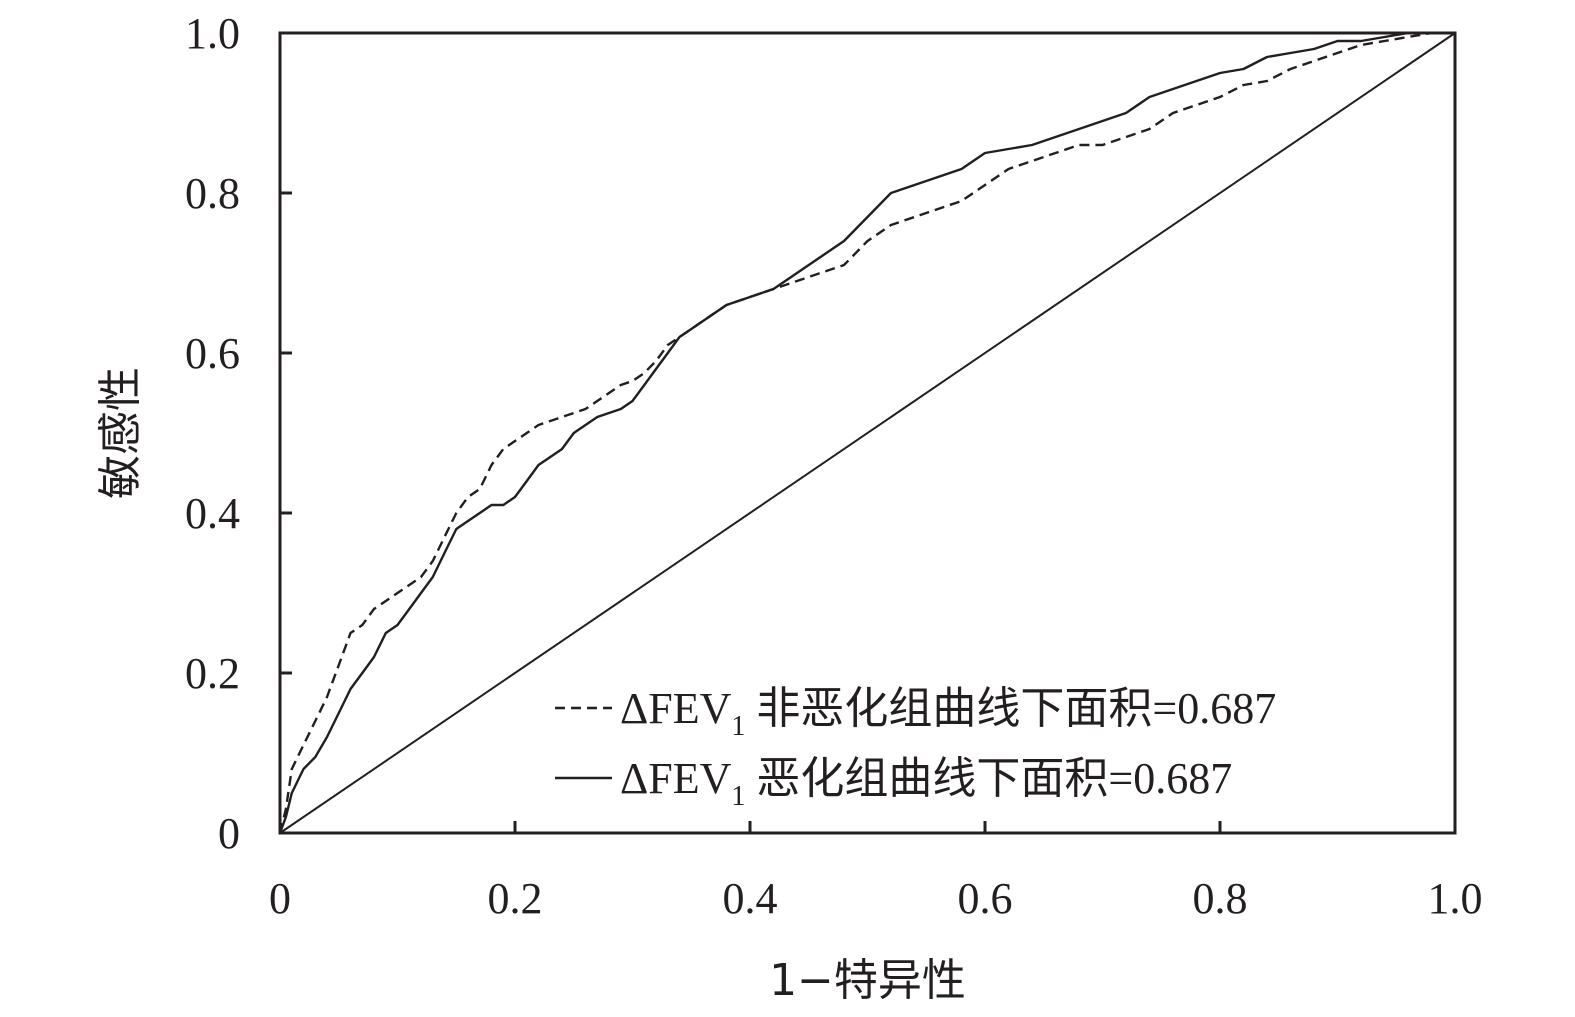 This screenshot has height=1017, width=1575. I want to click on y-tick-label: 0.8, so click(212, 193).